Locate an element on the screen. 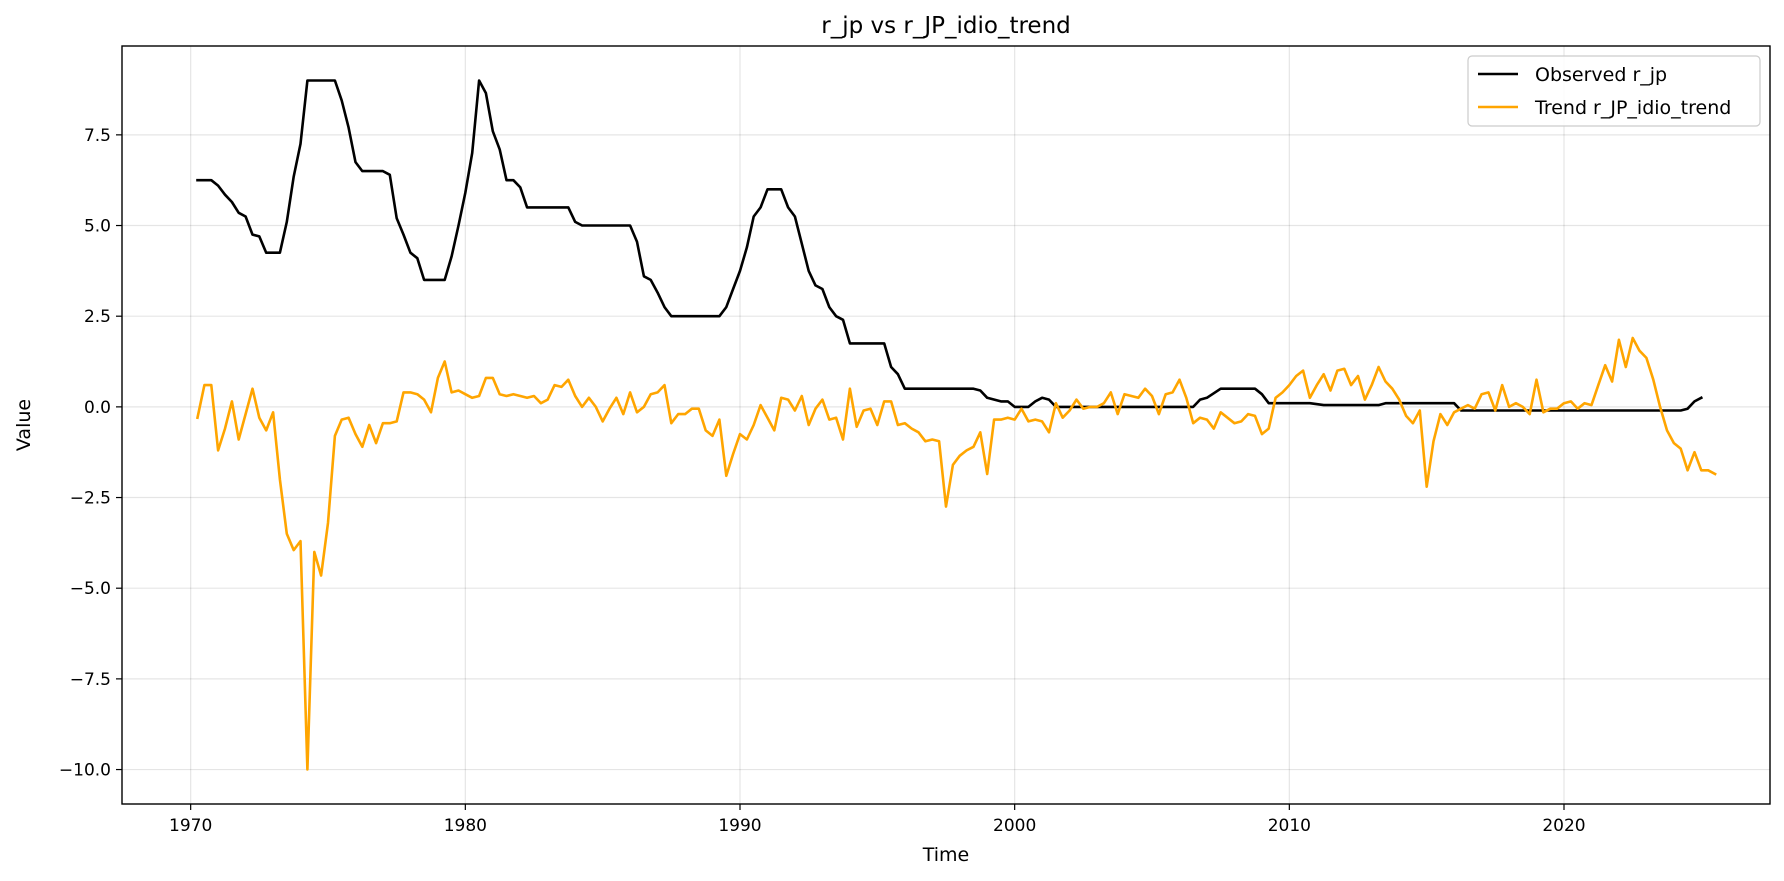 This screenshot has height=881, width=1784. legend: Observed r_jp Trend r_JP_idio_trend is located at coordinates (1614, 91).